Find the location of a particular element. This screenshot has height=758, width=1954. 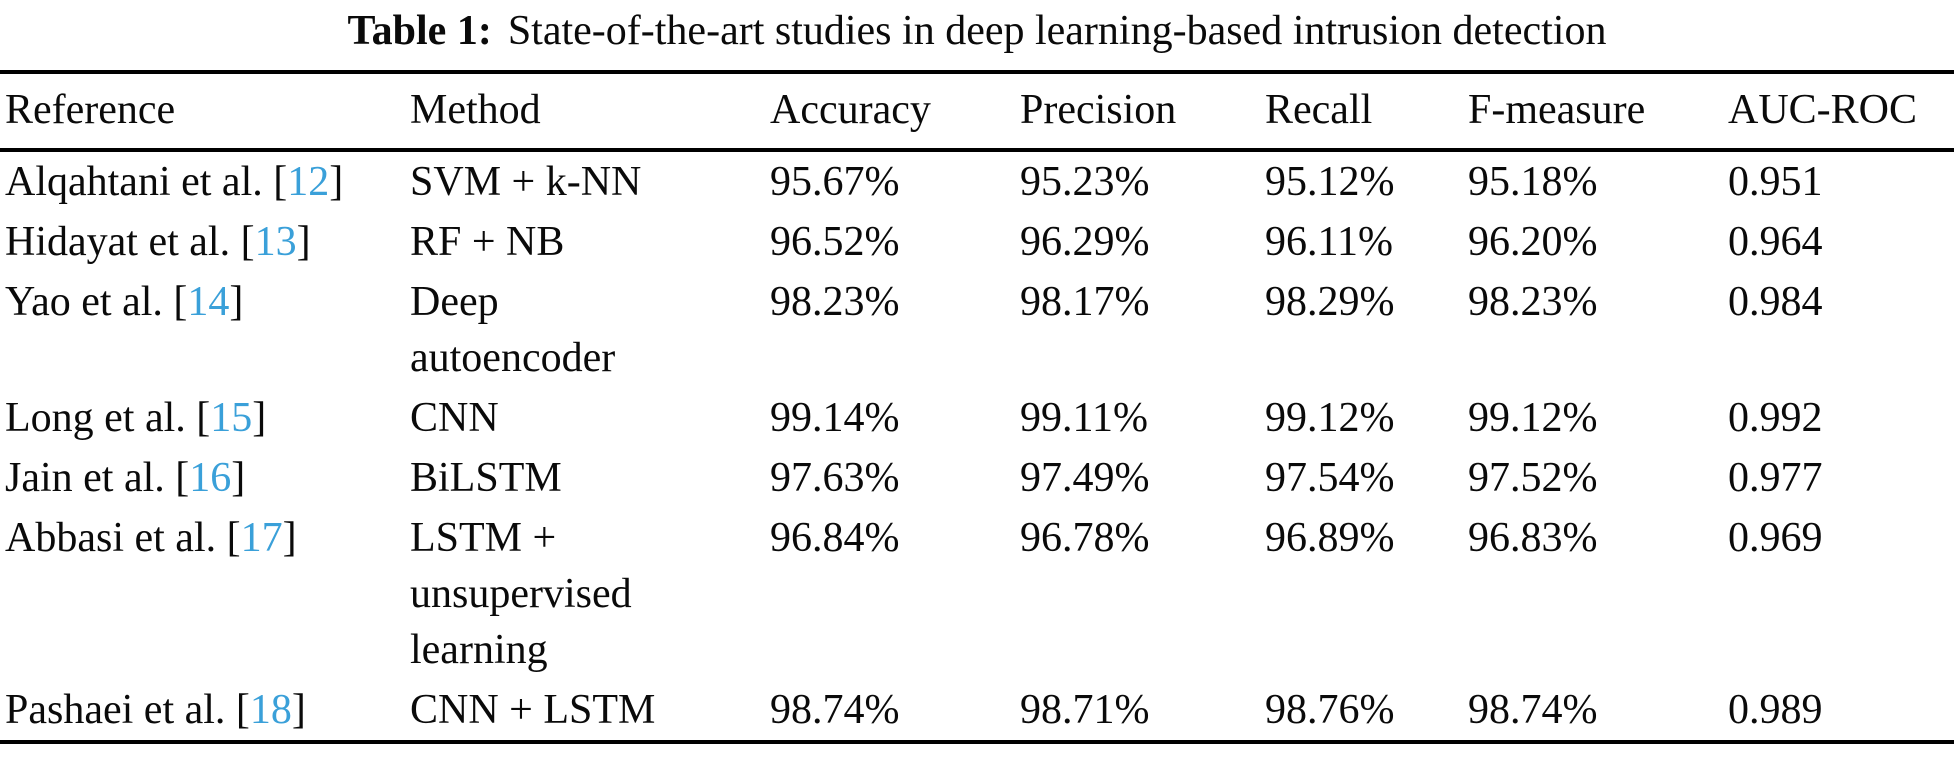

reference-authors: Abbasi et al. is located at coordinates (116, 538).